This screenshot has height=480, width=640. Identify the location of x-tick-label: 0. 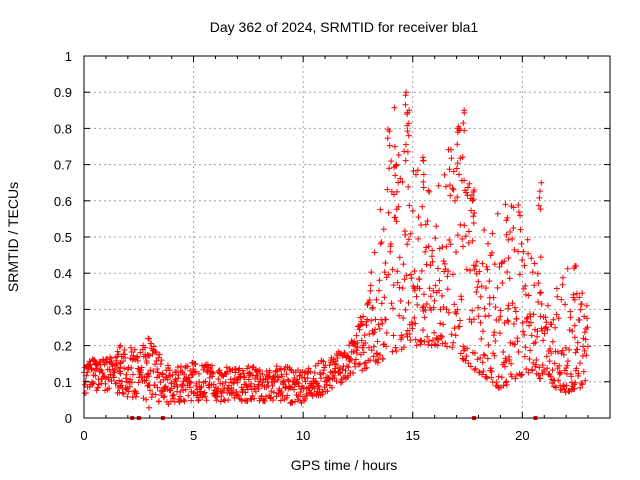
(83, 435).